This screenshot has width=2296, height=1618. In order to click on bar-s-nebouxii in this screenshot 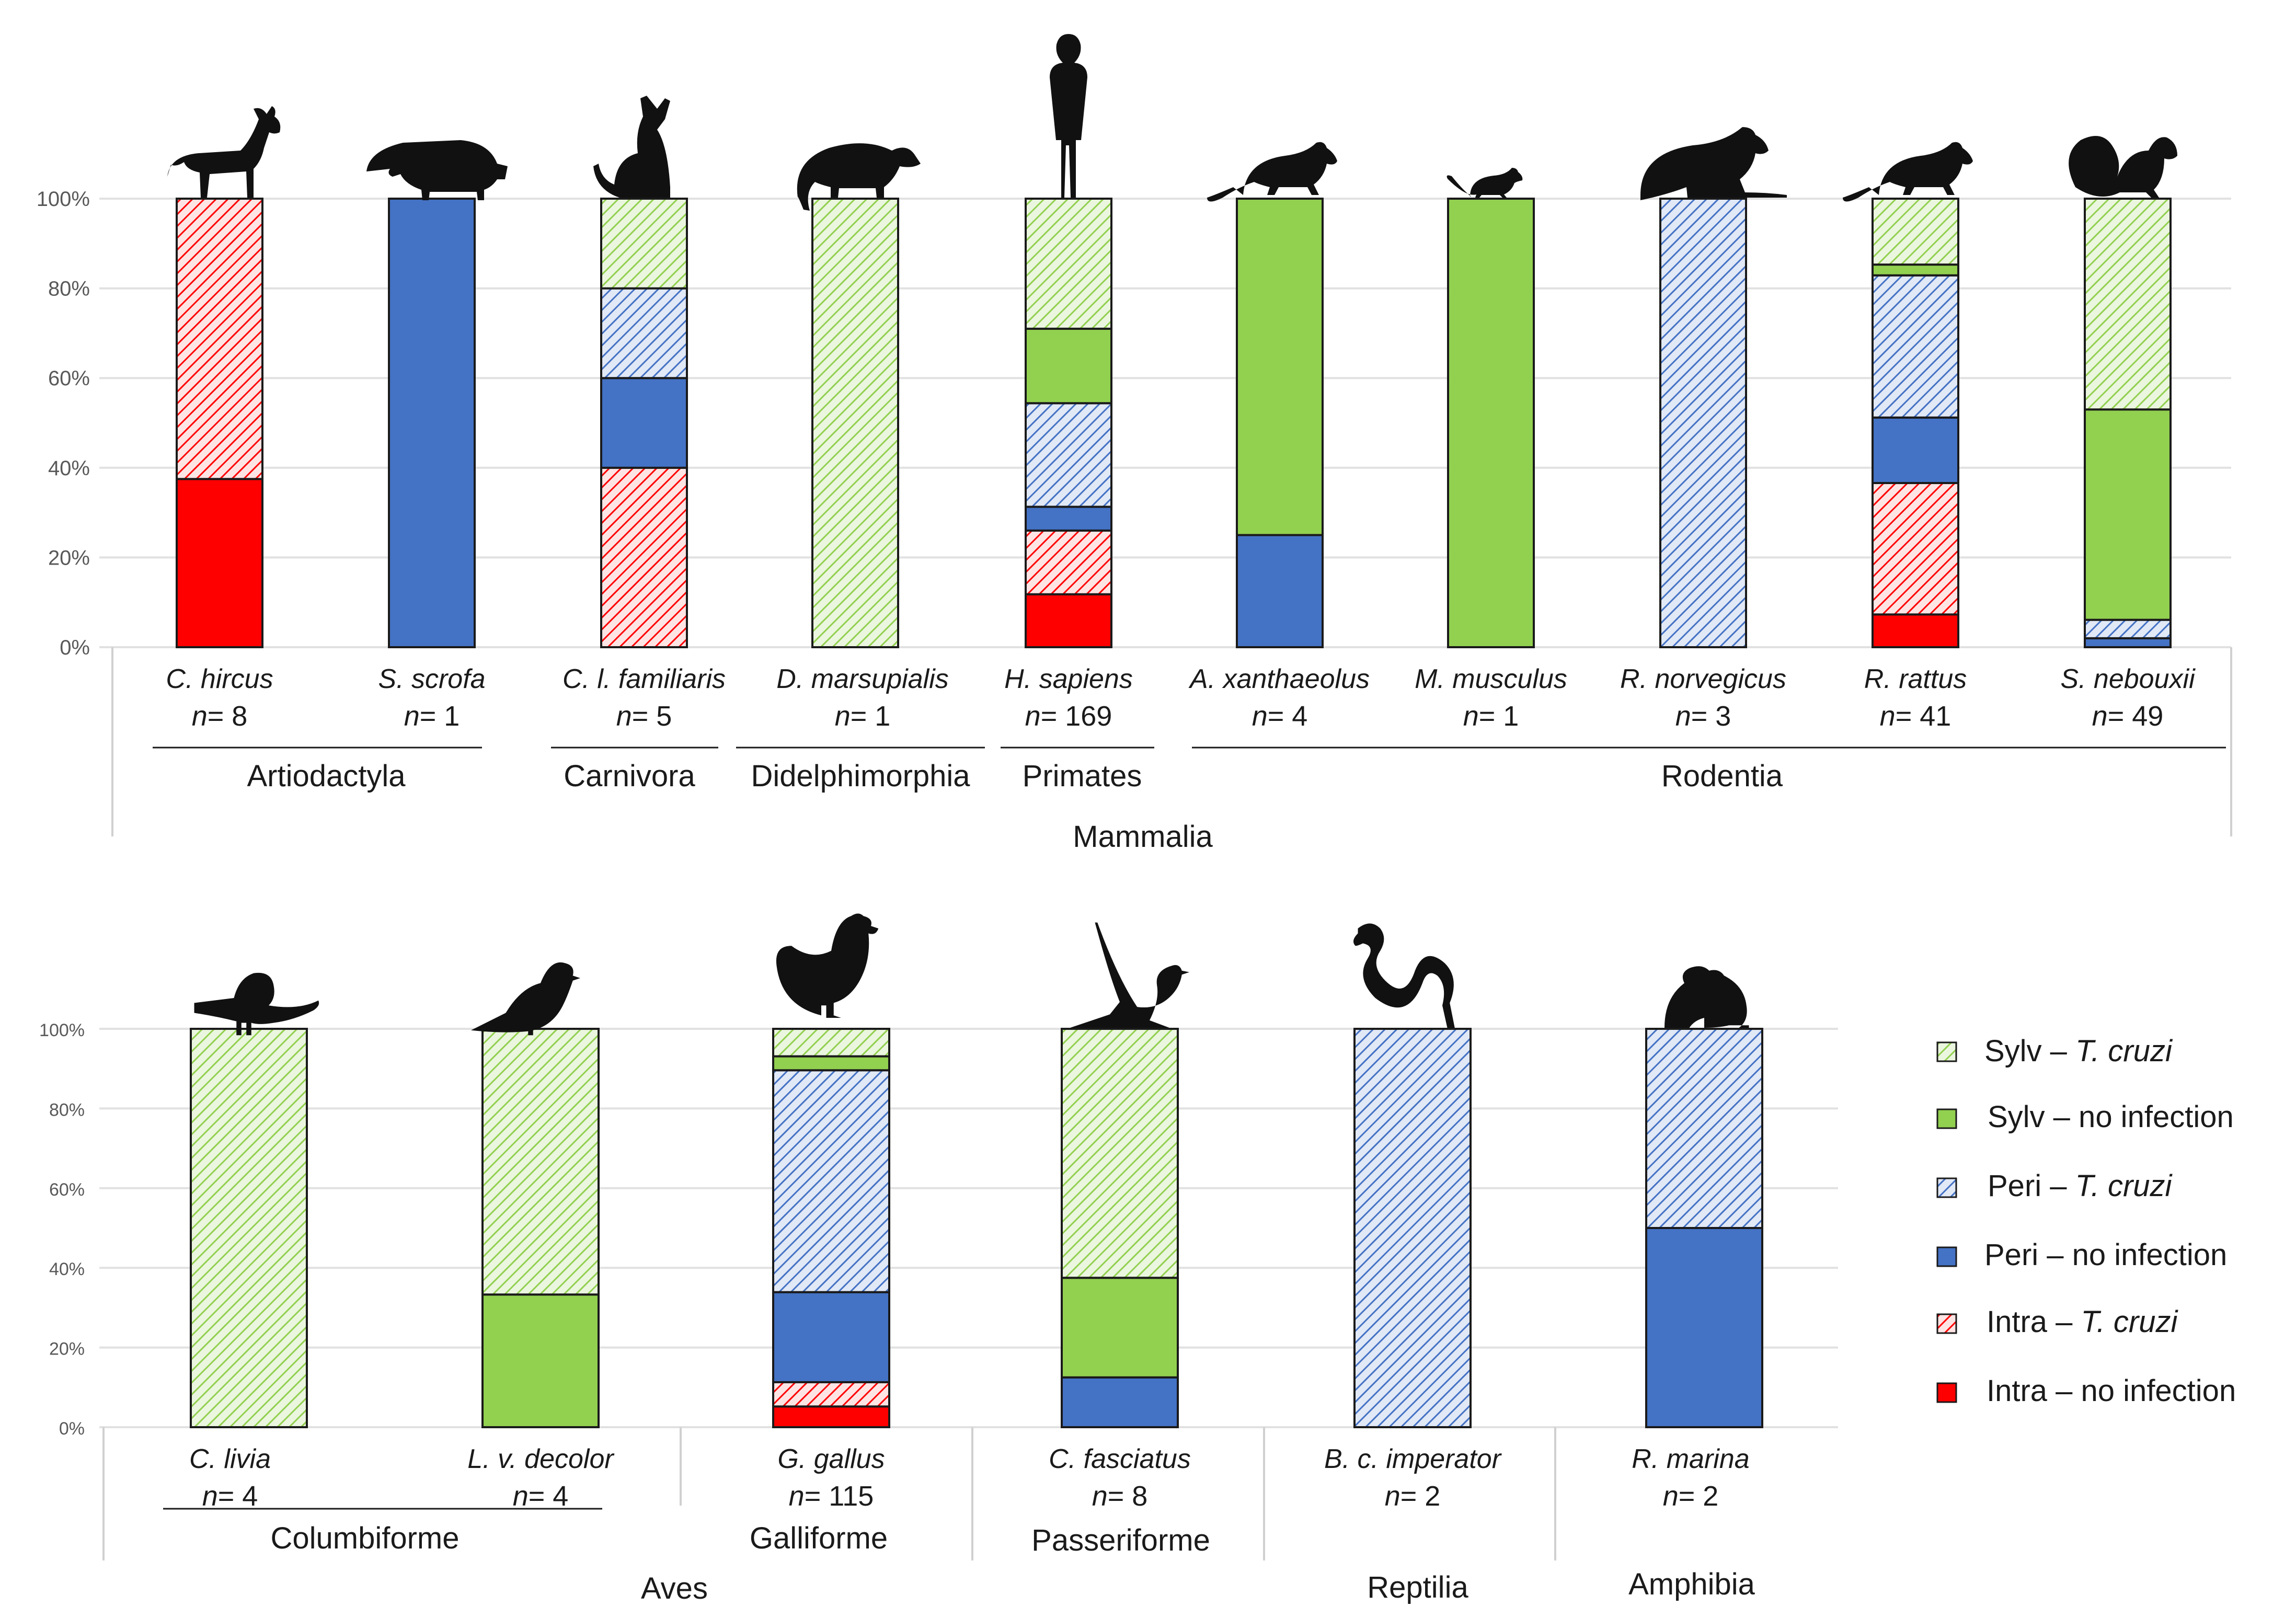, I will do `click(2128, 423)`.